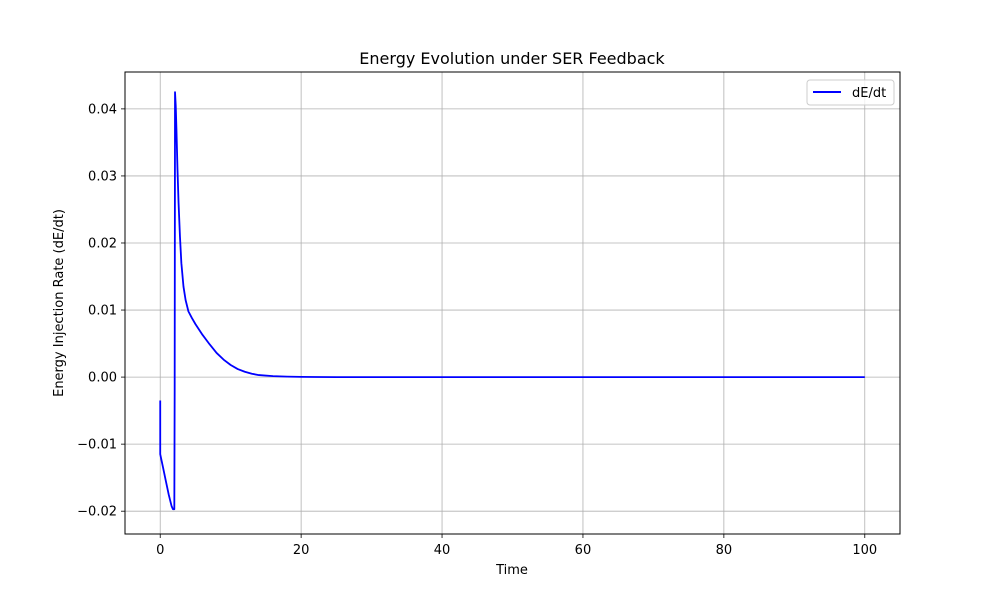 The height and width of the screenshot is (600, 1000). I want to click on x-tick-label: 80, so click(724, 550).